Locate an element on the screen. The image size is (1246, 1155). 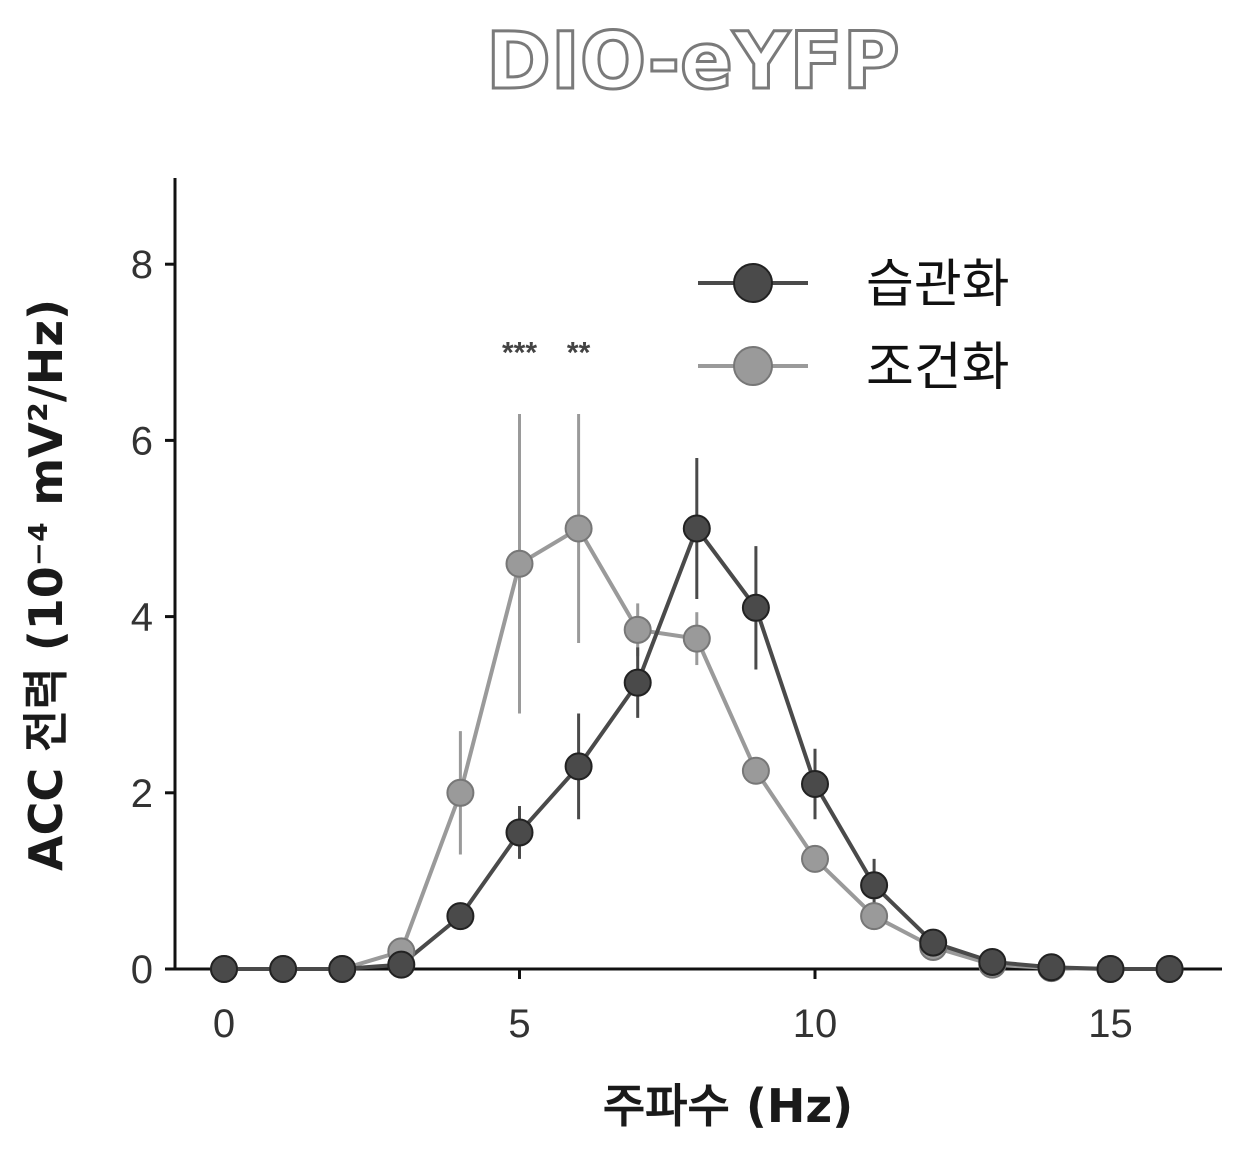
y-tick-label: 8 is located at coordinates (142, 265).